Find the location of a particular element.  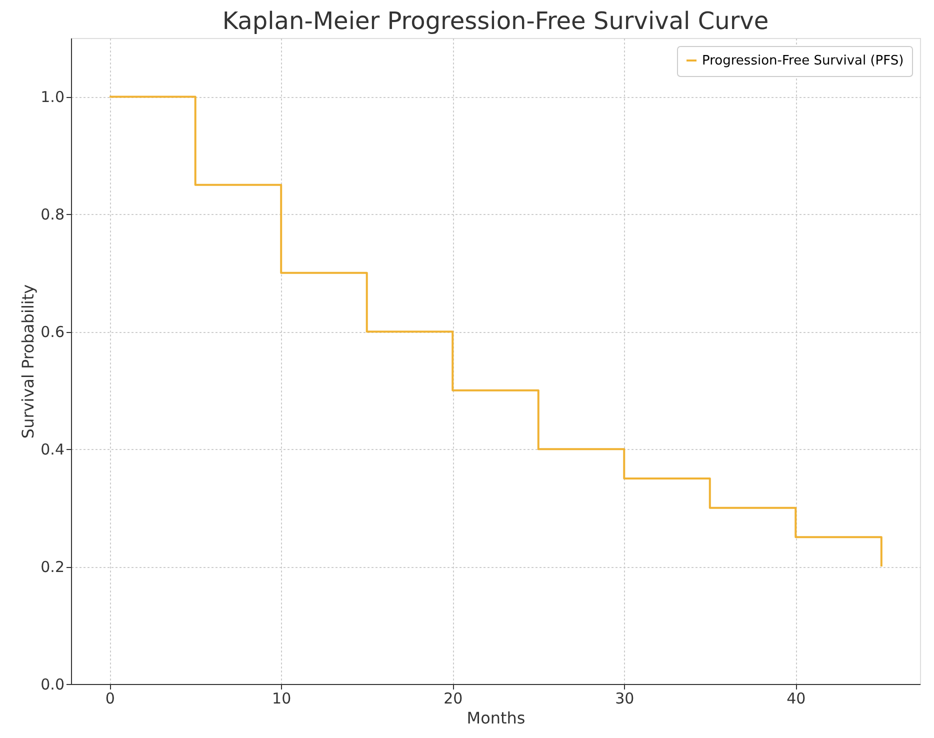

y-tick-label: 0.2 is located at coordinates (52, 567).